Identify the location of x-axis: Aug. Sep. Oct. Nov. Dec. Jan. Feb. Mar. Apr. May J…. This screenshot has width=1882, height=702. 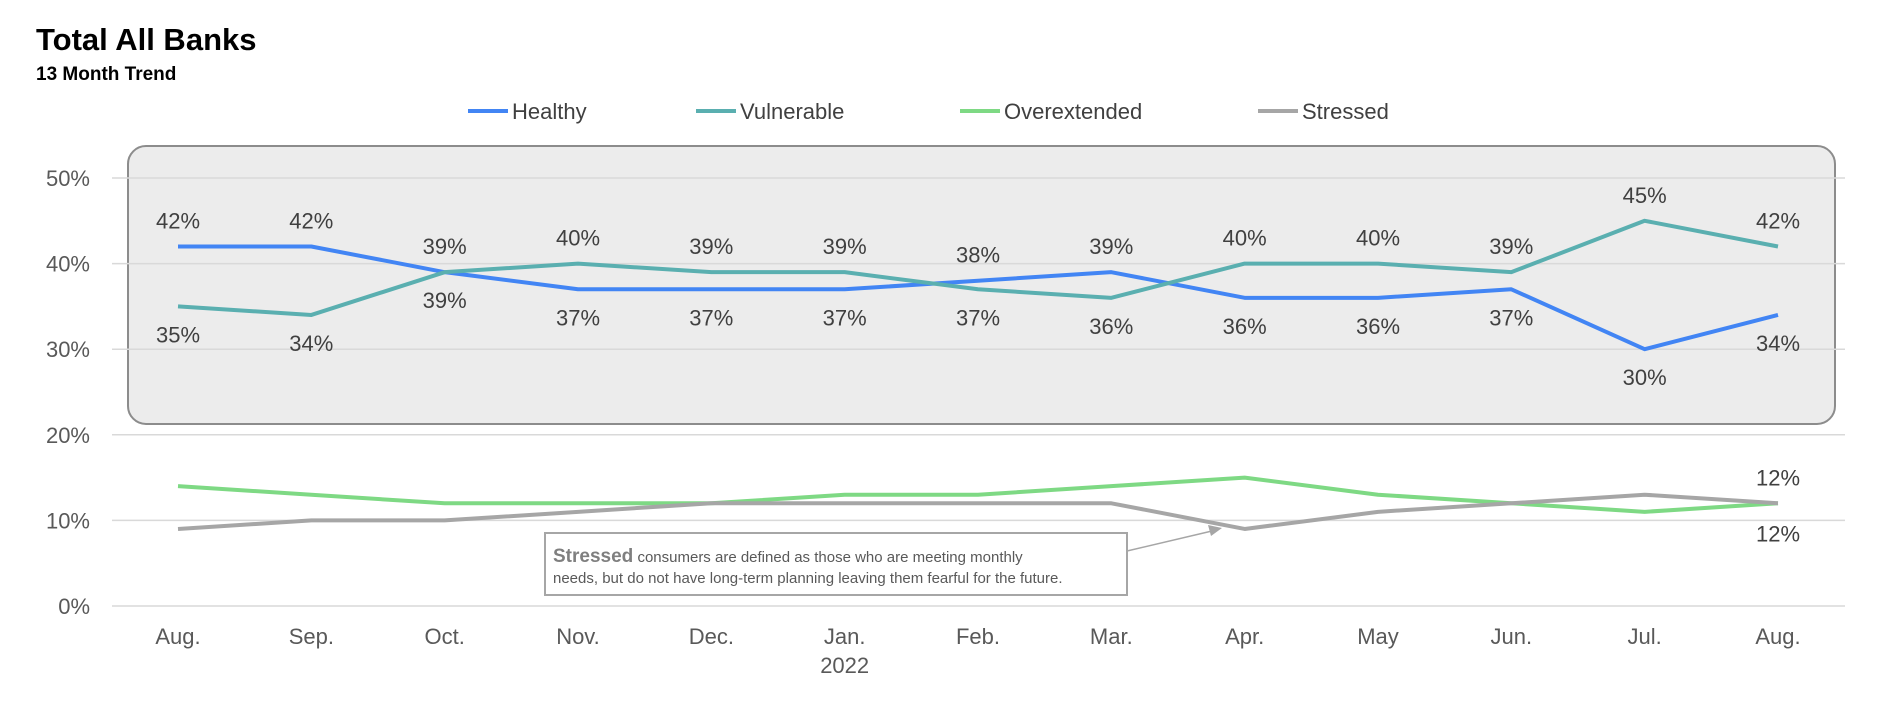
(977, 651).